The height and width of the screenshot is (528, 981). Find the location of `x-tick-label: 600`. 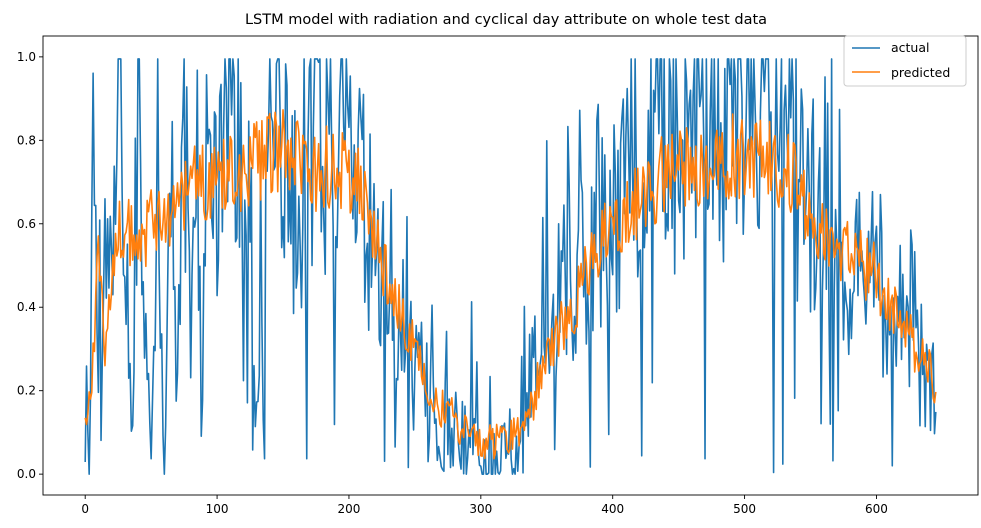

x-tick-label: 600 is located at coordinates (876, 509).